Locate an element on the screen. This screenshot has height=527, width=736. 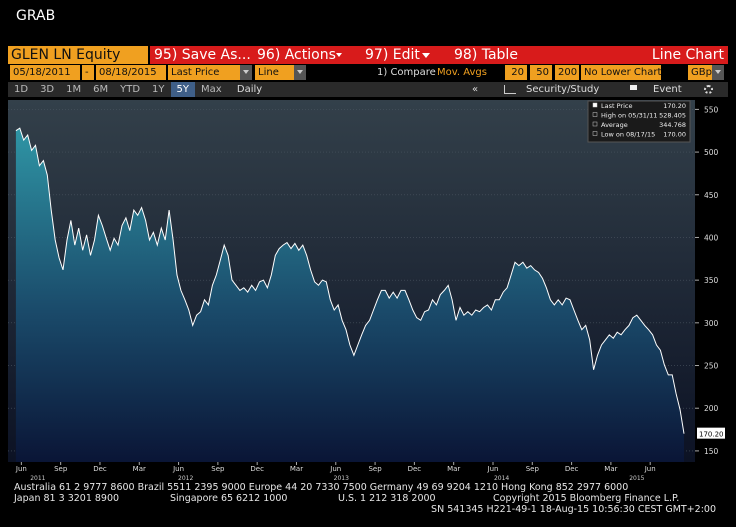
range-button: 6M is located at coordinates (101, 89).